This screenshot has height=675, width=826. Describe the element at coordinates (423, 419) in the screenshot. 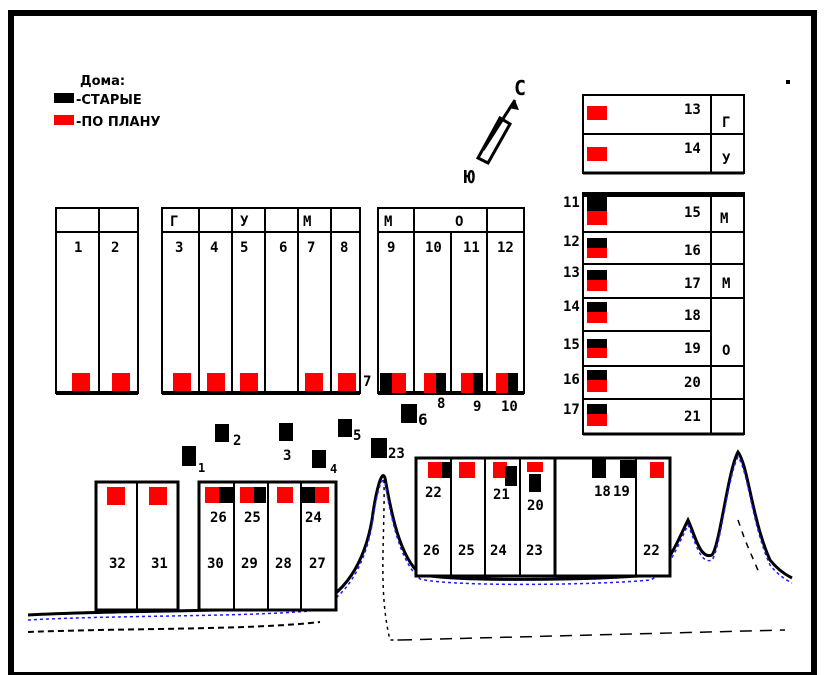

I see `old-house-label-6: 6` at that location.